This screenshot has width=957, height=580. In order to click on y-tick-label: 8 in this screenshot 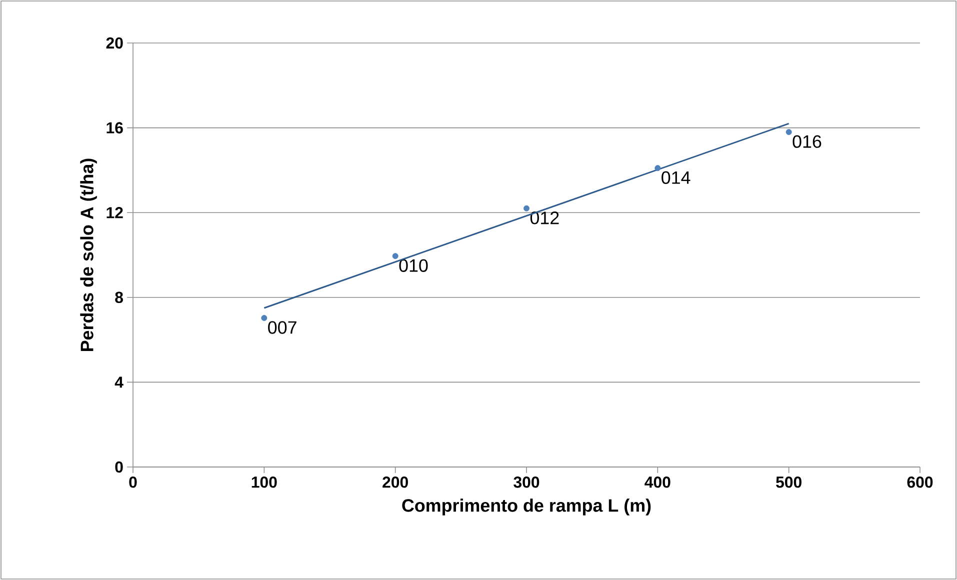, I will do `click(119, 298)`.